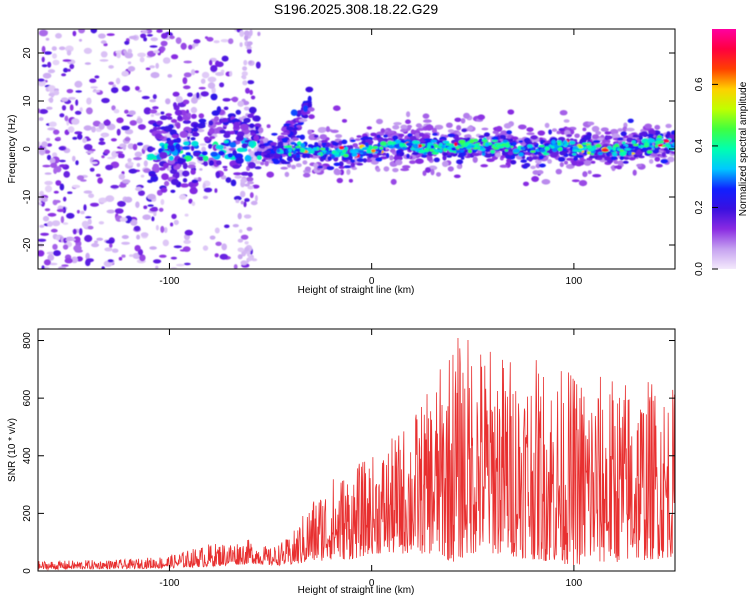  I want to click on snr-x-axis-label: Height of straight line (km), so click(356, 590).